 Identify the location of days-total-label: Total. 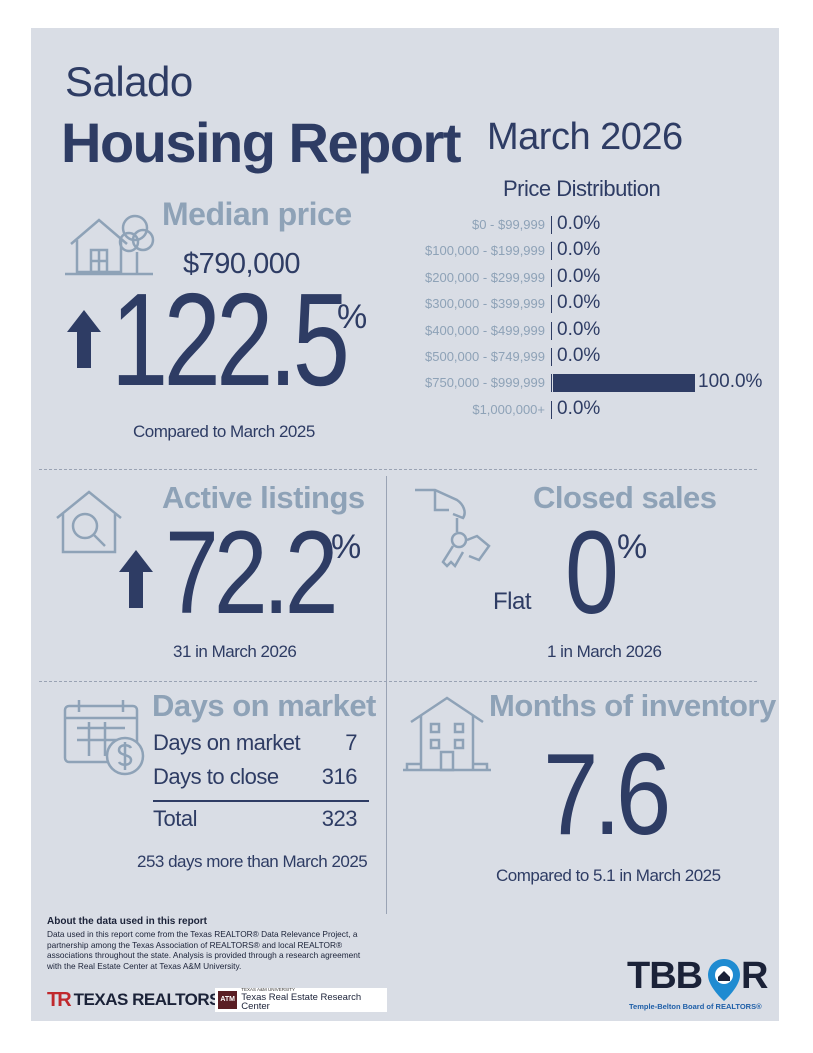
(175, 818).